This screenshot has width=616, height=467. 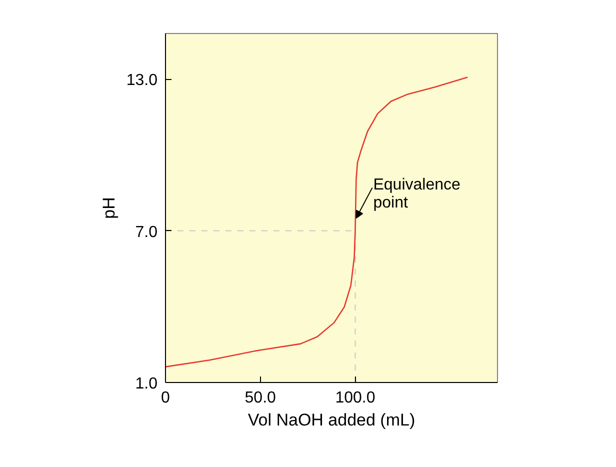 What do you see at coordinates (146, 232) in the screenshot?
I see `y-tick-label: 7.0` at bounding box center [146, 232].